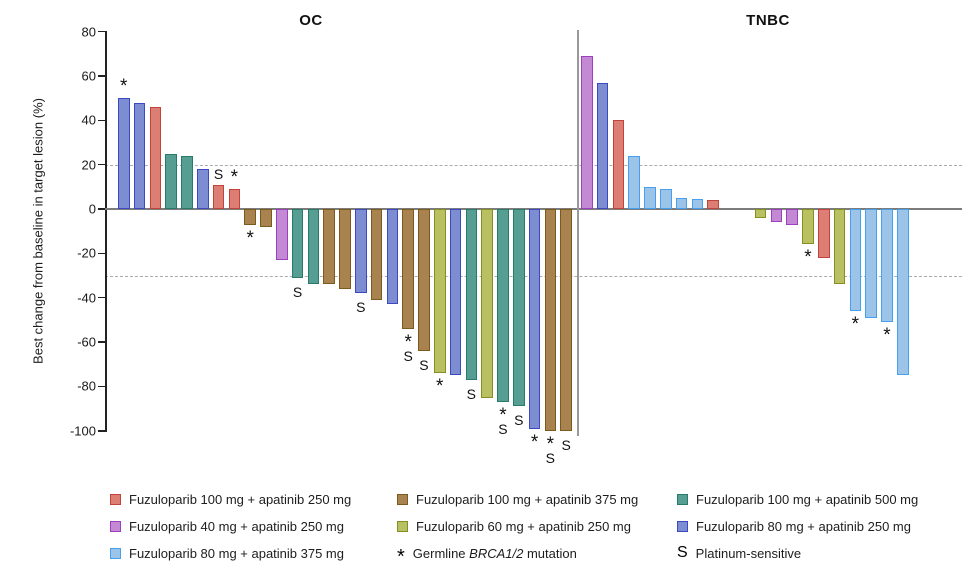  I want to click on legend-label: Fuzuloparib 60 mg + apatinib 250 mg, so click(523, 526).